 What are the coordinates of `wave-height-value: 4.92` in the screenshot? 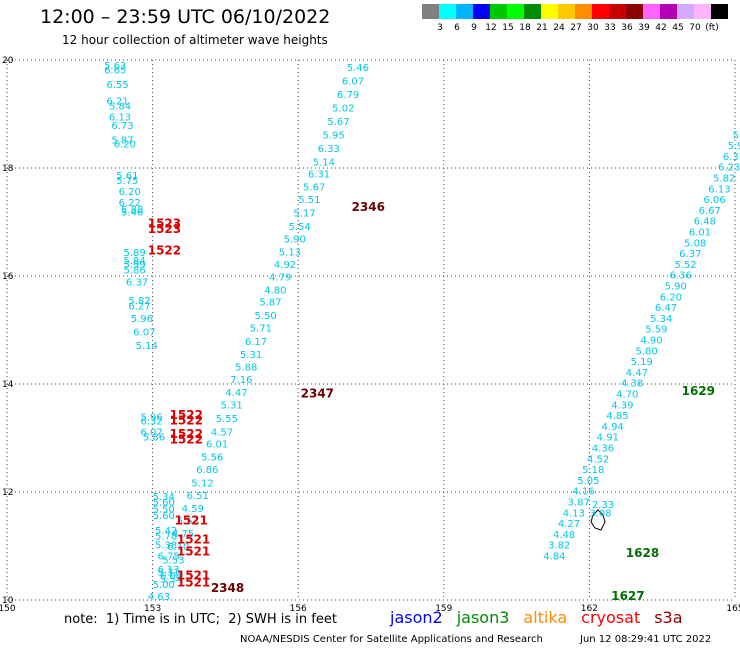 It's located at (285, 265).